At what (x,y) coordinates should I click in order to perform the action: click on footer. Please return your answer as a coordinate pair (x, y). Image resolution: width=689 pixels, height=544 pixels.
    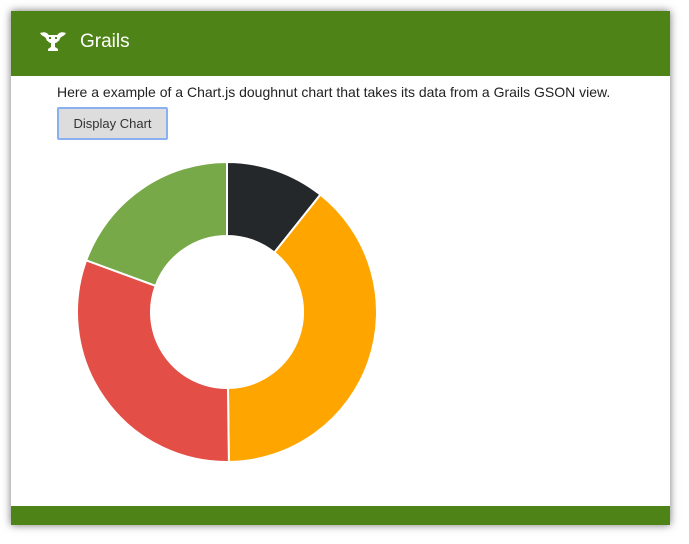
    Looking at the image, I should click on (340, 515).